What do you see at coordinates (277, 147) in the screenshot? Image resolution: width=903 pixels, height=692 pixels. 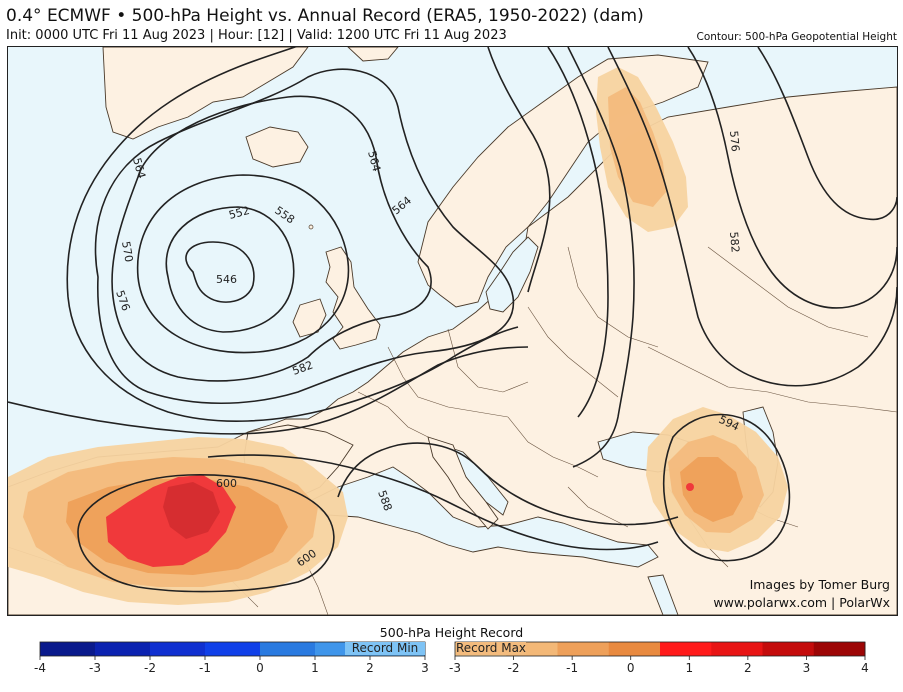 I see `land-iceland` at bounding box center [277, 147].